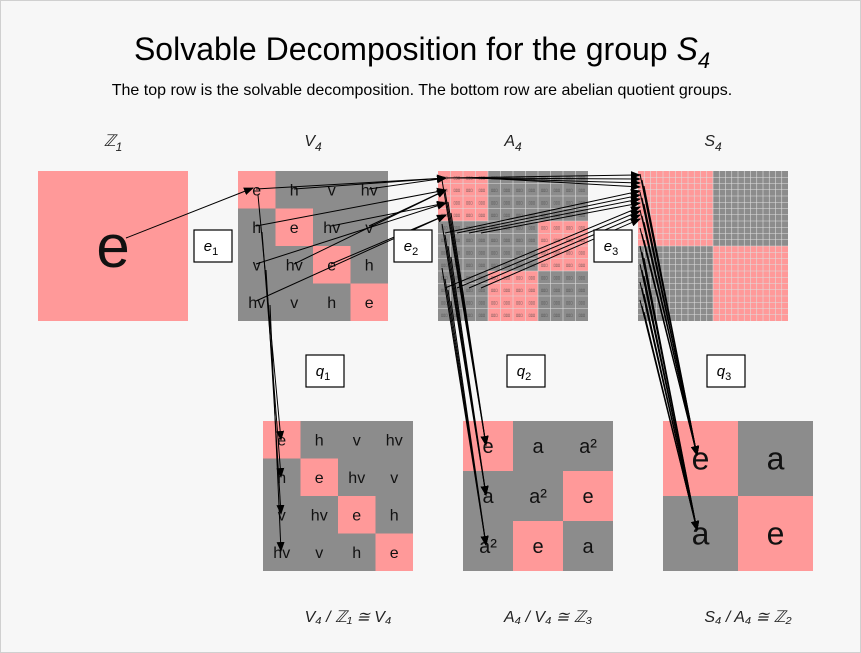 This screenshot has width=861, height=653. What do you see at coordinates (281, 478) in the screenshot?
I see `quotient-table-1-cell-label: h` at bounding box center [281, 478].